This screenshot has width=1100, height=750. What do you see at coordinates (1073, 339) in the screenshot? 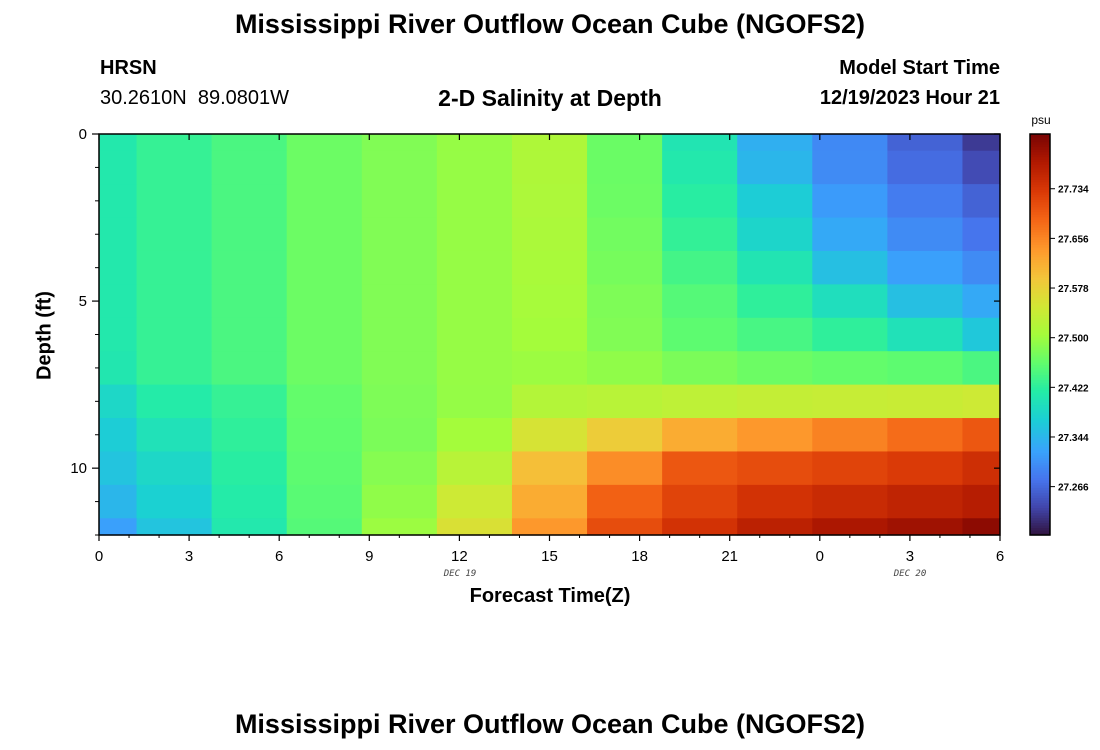
I see `colorbar-tick-label: 27.500` at bounding box center [1073, 339].